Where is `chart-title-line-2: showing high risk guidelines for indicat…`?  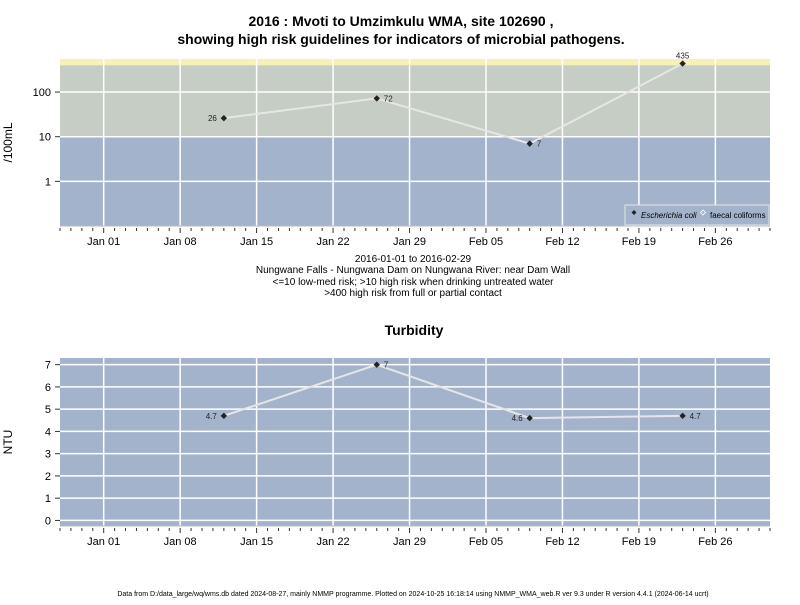 chart-title-line-2: showing high risk guidelines for indicat… is located at coordinates (400, 39).